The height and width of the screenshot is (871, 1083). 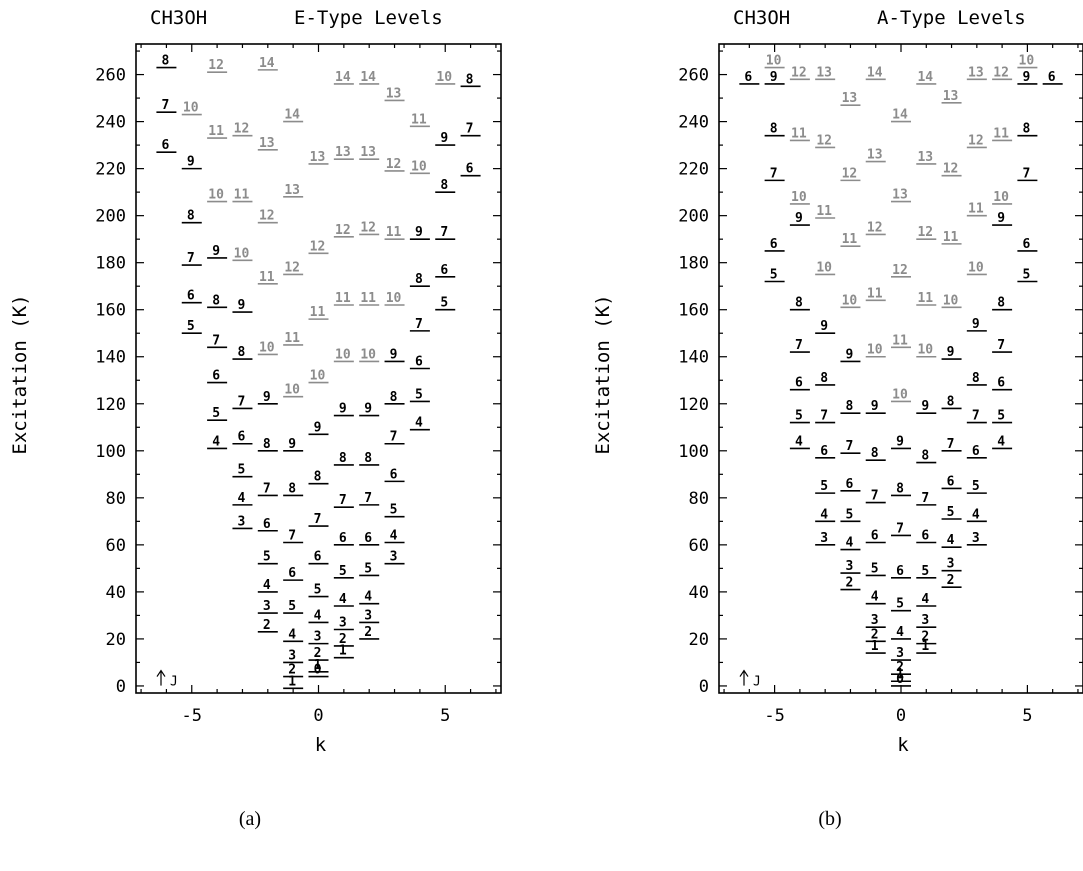 I want to click on y-tick-label: 220, so click(x=693, y=170).